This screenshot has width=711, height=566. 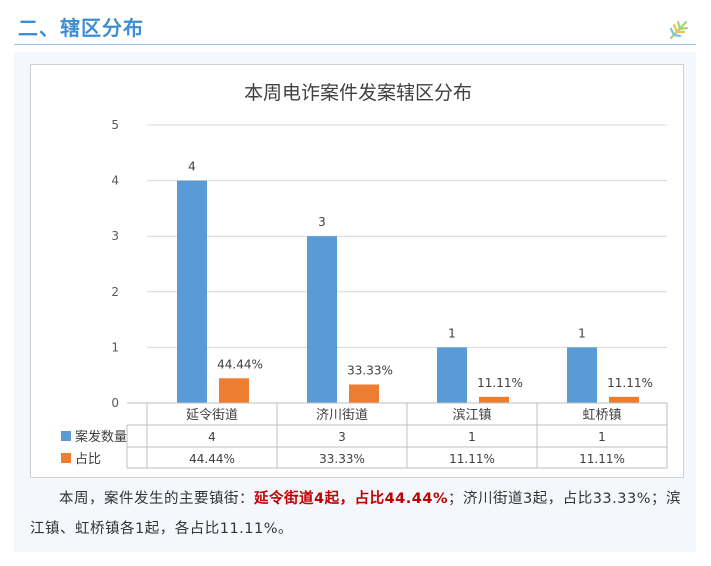 I want to click on y-tick-label: 4, so click(x=115, y=181).